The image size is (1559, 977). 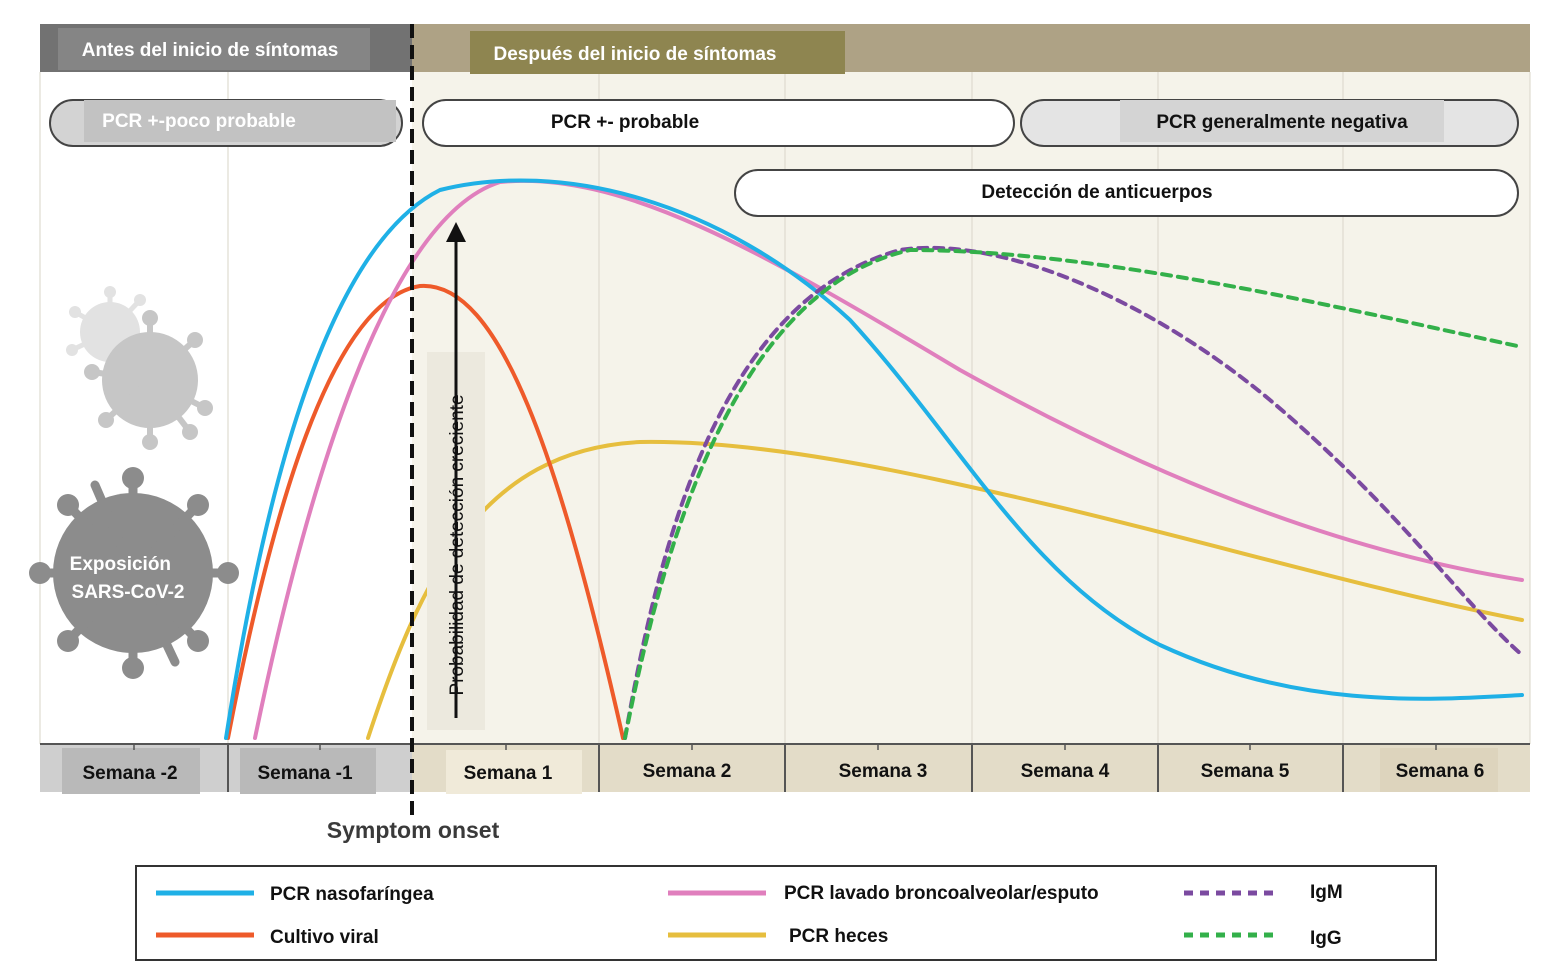 What do you see at coordinates (625, 122) in the screenshot?
I see `pcr-likely-label: PCR +- probable` at bounding box center [625, 122].